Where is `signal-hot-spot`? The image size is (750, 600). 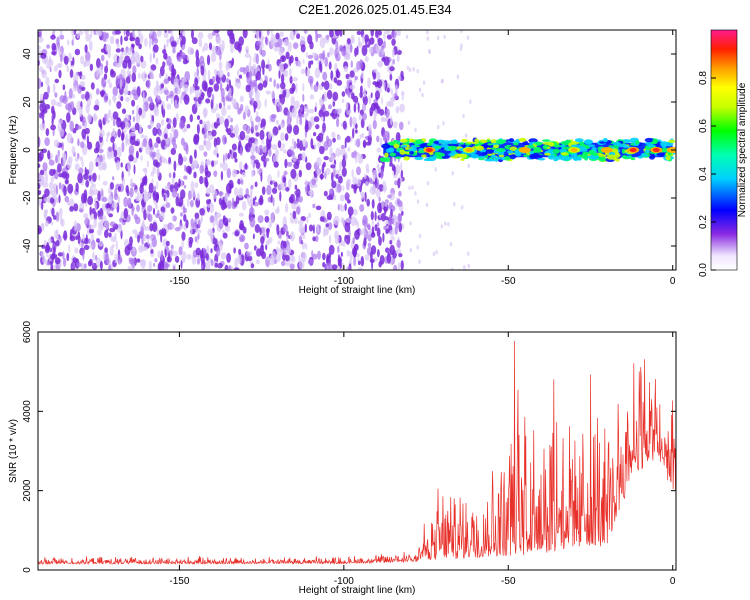 signal-hot-spot is located at coordinates (429, 150).